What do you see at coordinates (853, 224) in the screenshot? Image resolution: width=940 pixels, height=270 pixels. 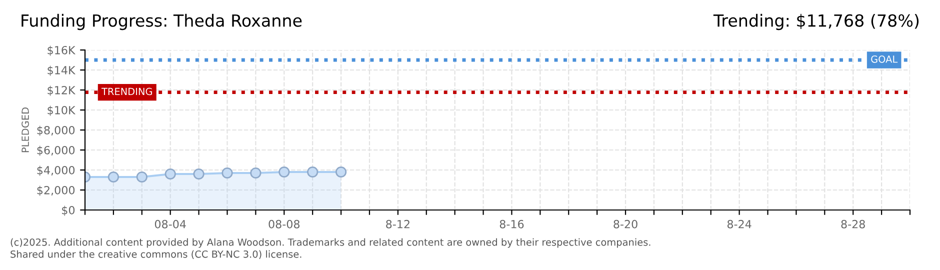 I see `x-tick-label: 8-28` at bounding box center [853, 224].